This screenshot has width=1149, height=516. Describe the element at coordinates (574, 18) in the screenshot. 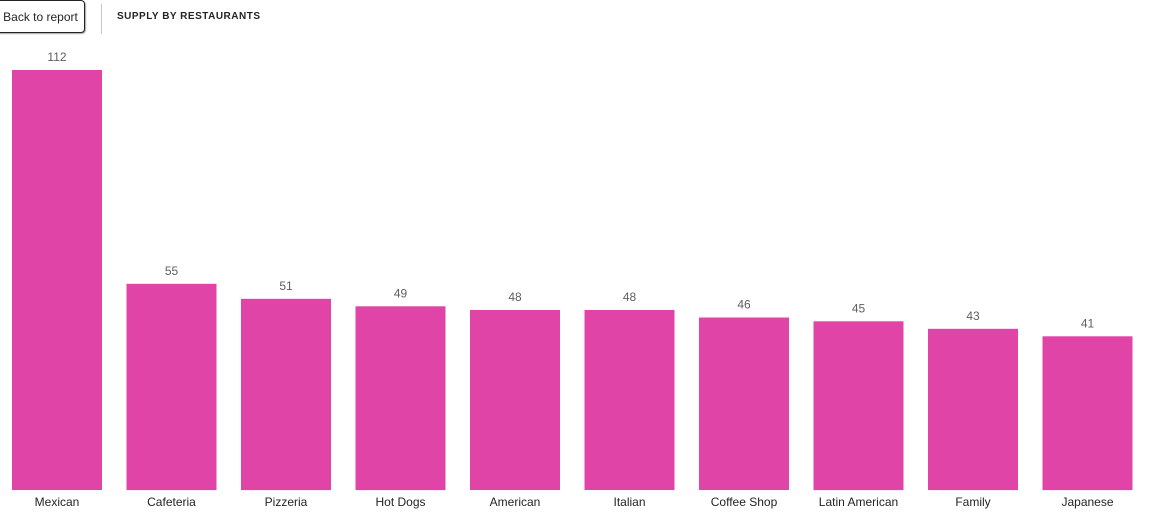

I see `top-bar: Back to report SUPPLY BY RESTAURANTS` at that location.